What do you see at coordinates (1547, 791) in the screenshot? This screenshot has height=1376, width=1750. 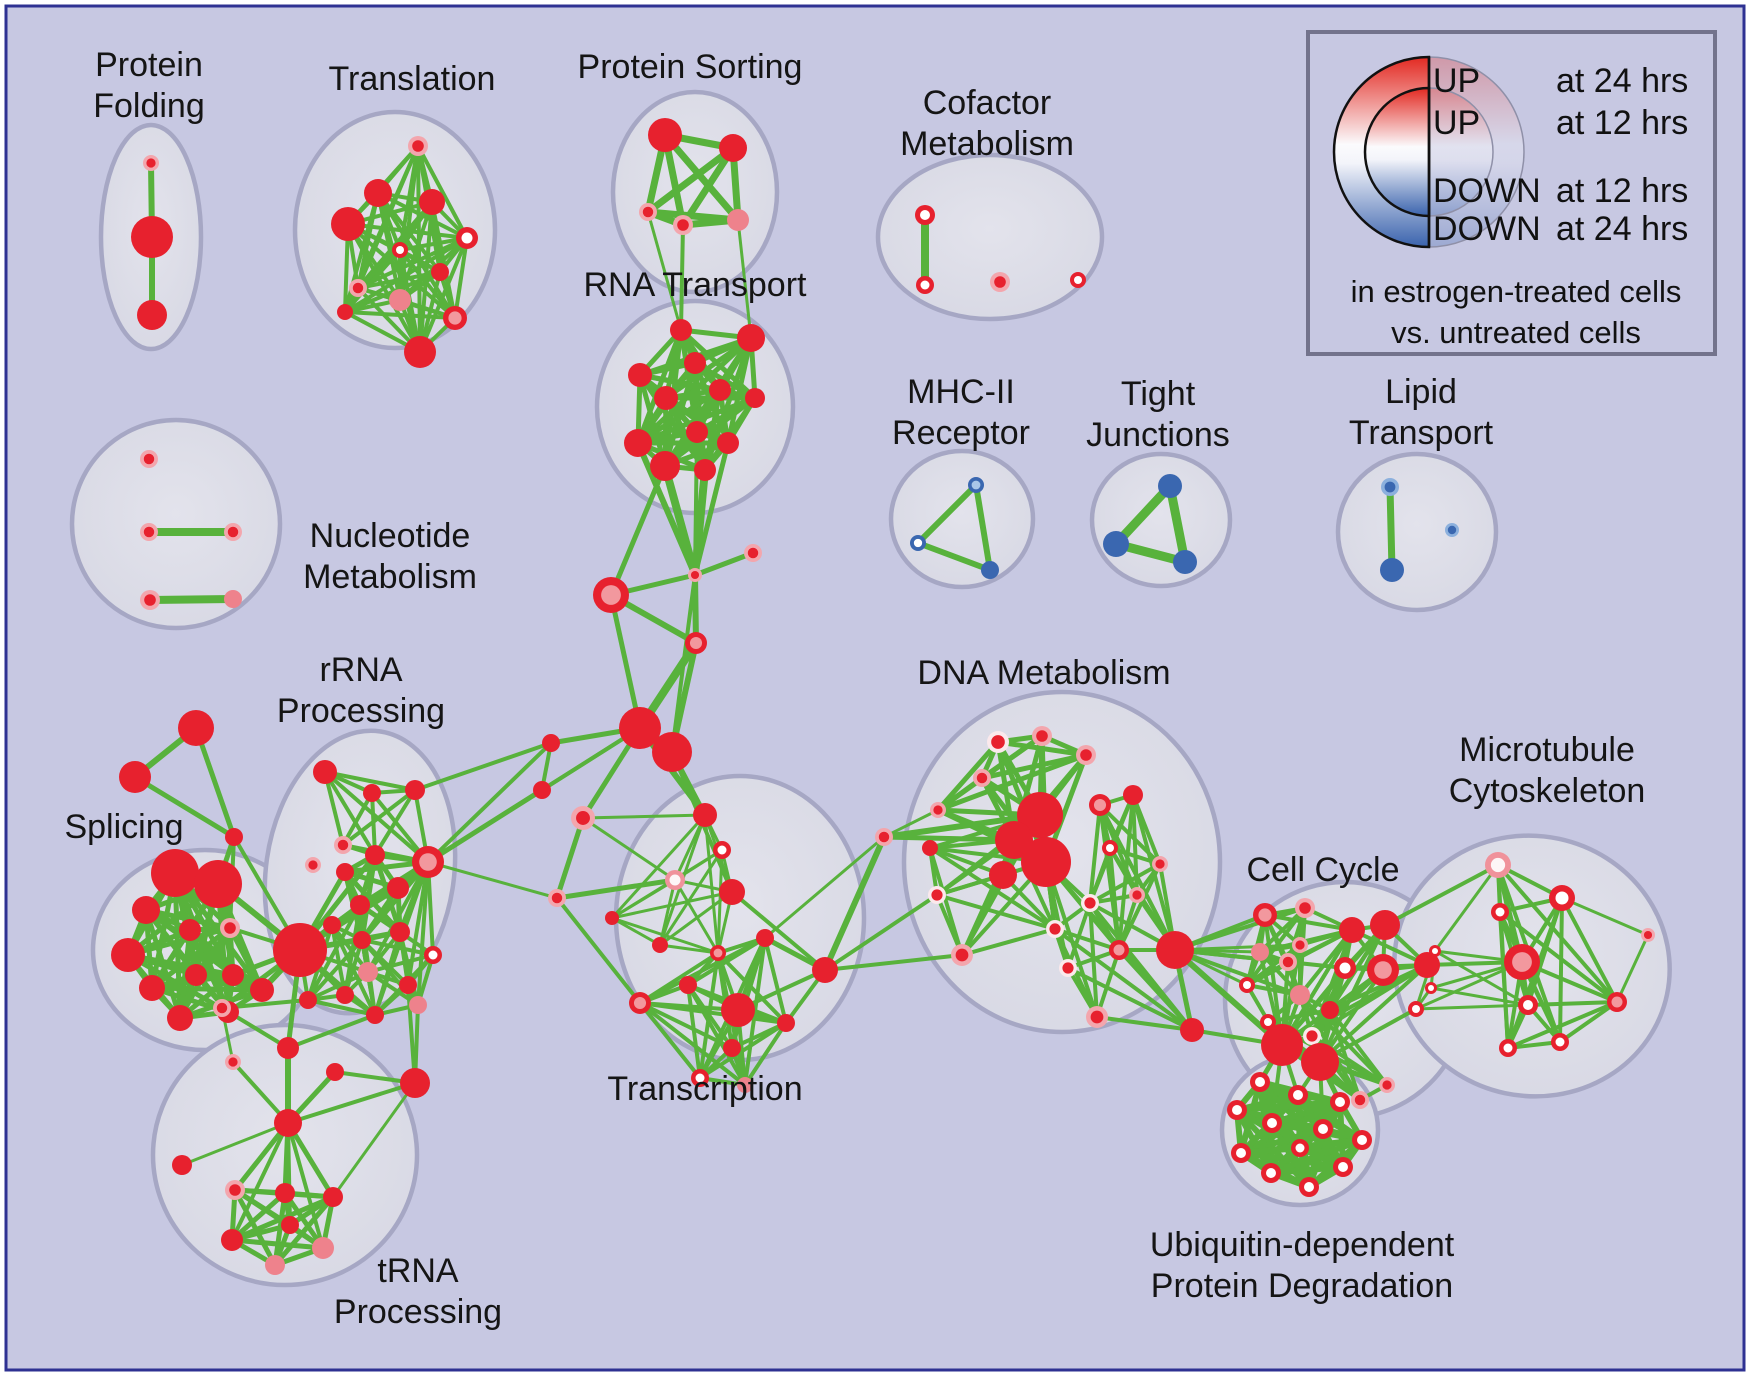 I see `cluster-microtubule-cytoskeleton-label: Cytoskeleton` at bounding box center [1547, 791].